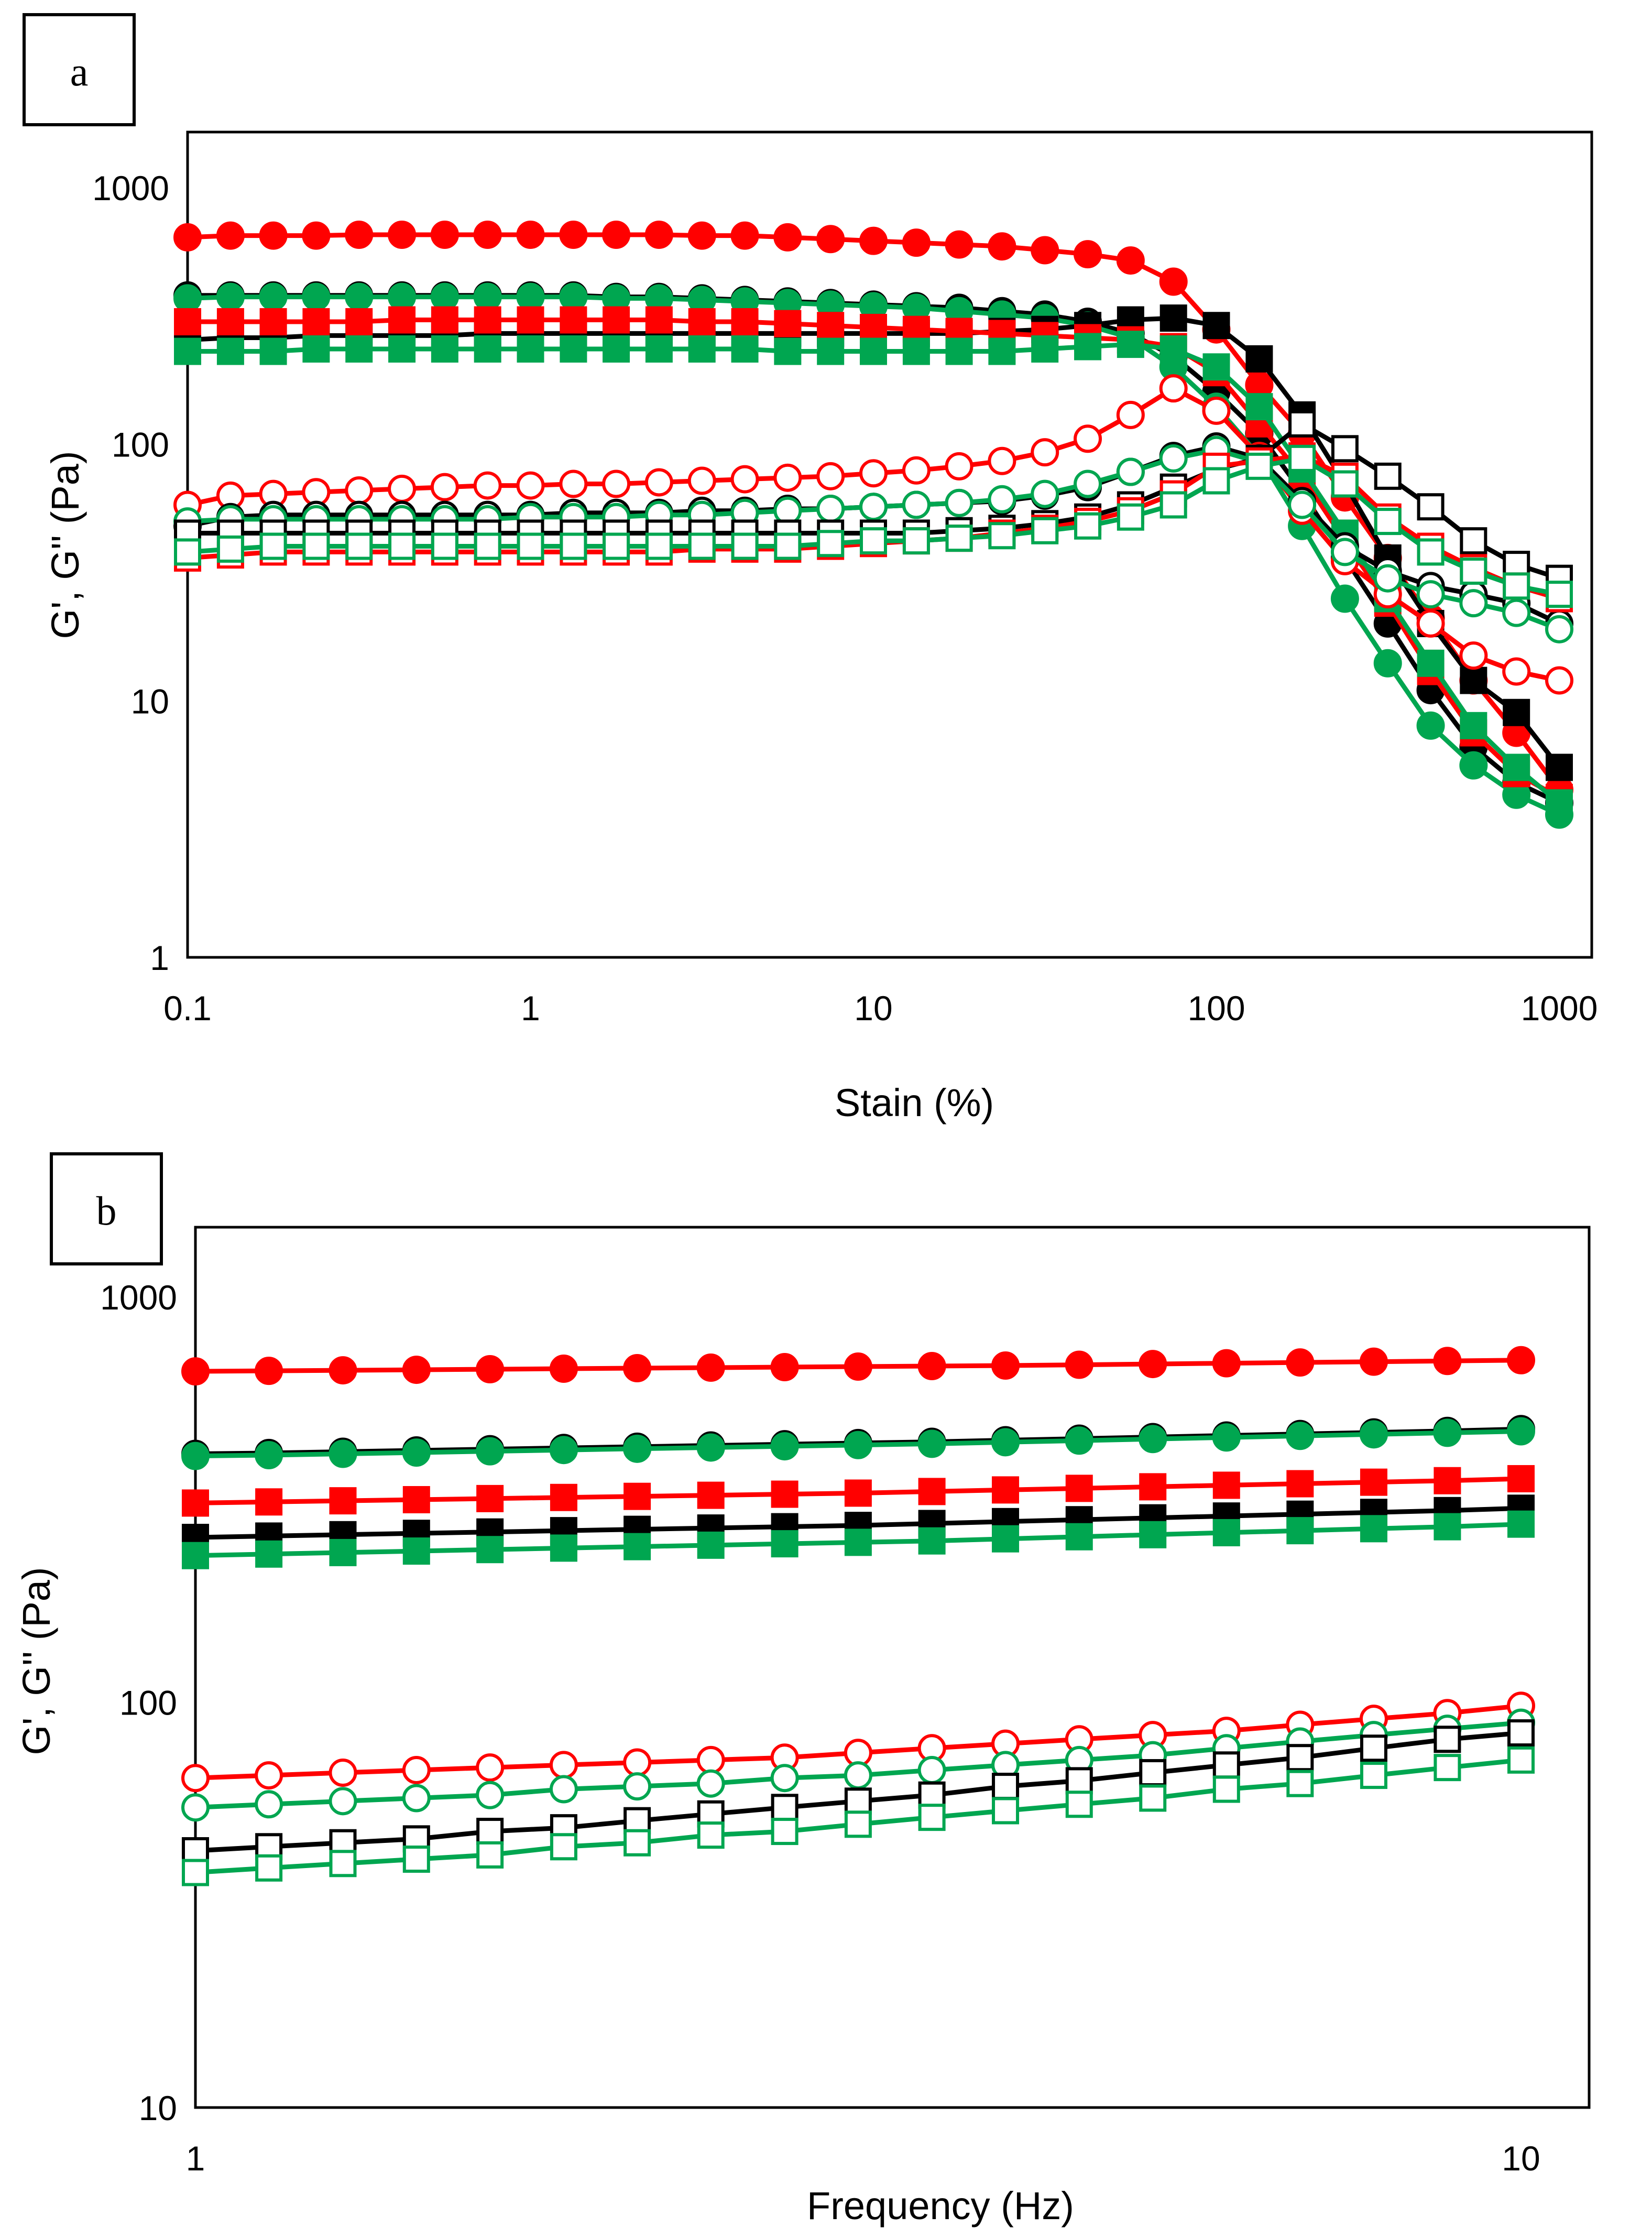 Image resolution: width=1652 pixels, height=2238 pixels. I want to click on x-tick-label: 10, so click(873, 1008).